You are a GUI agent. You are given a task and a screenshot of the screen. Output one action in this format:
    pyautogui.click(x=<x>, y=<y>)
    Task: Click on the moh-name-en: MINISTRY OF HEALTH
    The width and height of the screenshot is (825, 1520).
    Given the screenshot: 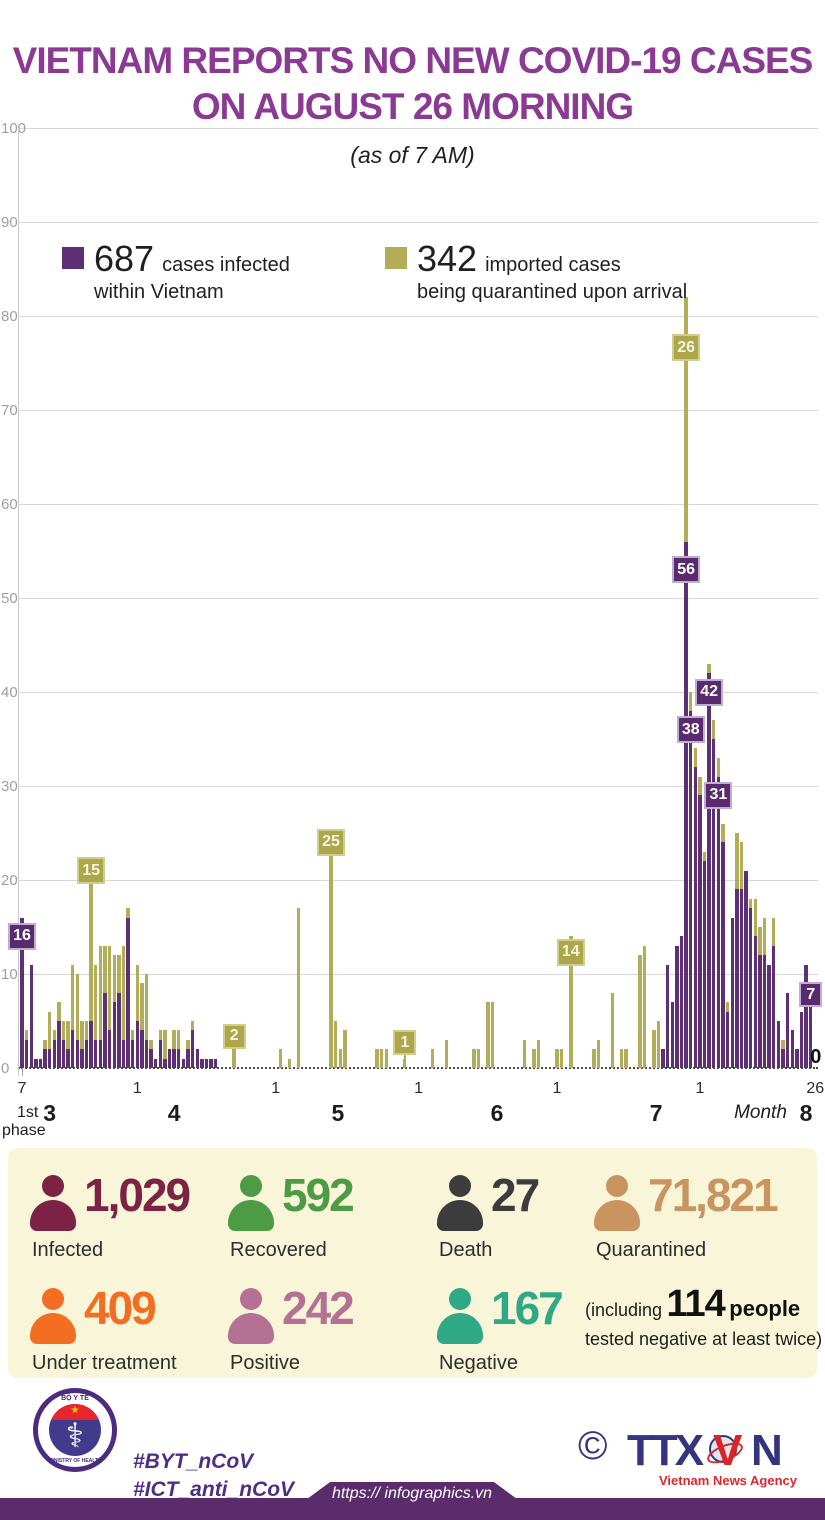 What is the action you would take?
    pyautogui.click(x=75, y=1461)
    